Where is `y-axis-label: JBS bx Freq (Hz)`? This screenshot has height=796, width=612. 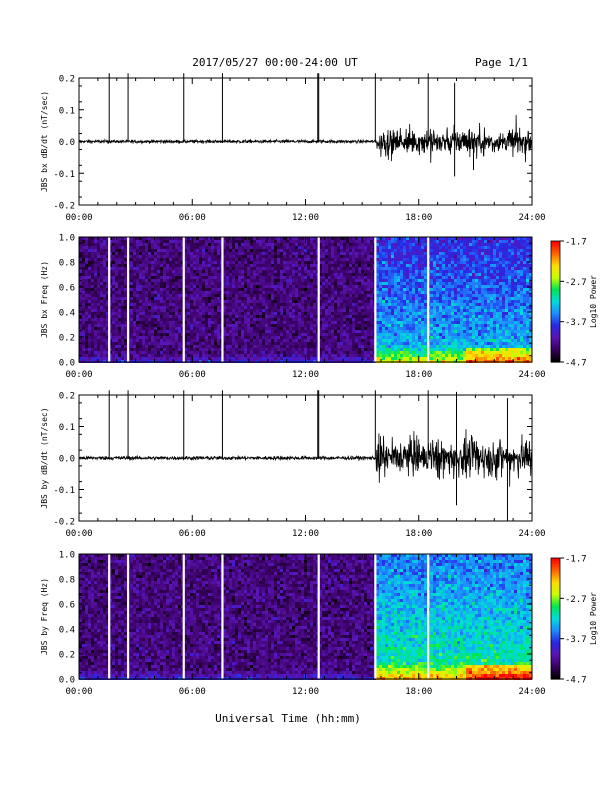
y-axis-label: JBS bx Freq (Hz) is located at coordinates (44, 299).